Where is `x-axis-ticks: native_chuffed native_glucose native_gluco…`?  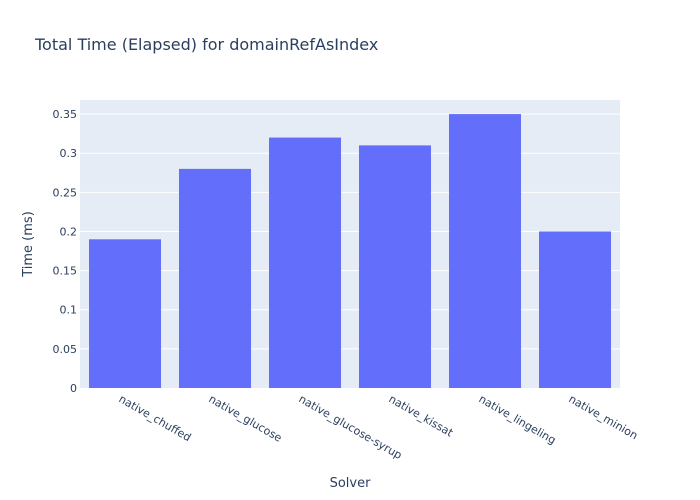 x-axis-ticks: native_chuffed native_glucose native_gluco… is located at coordinates (379, 427).